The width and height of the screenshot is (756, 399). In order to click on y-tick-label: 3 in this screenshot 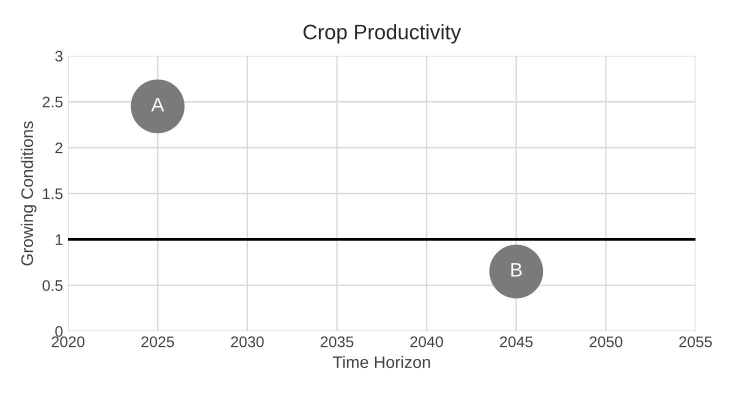, I will do `click(59, 56)`.